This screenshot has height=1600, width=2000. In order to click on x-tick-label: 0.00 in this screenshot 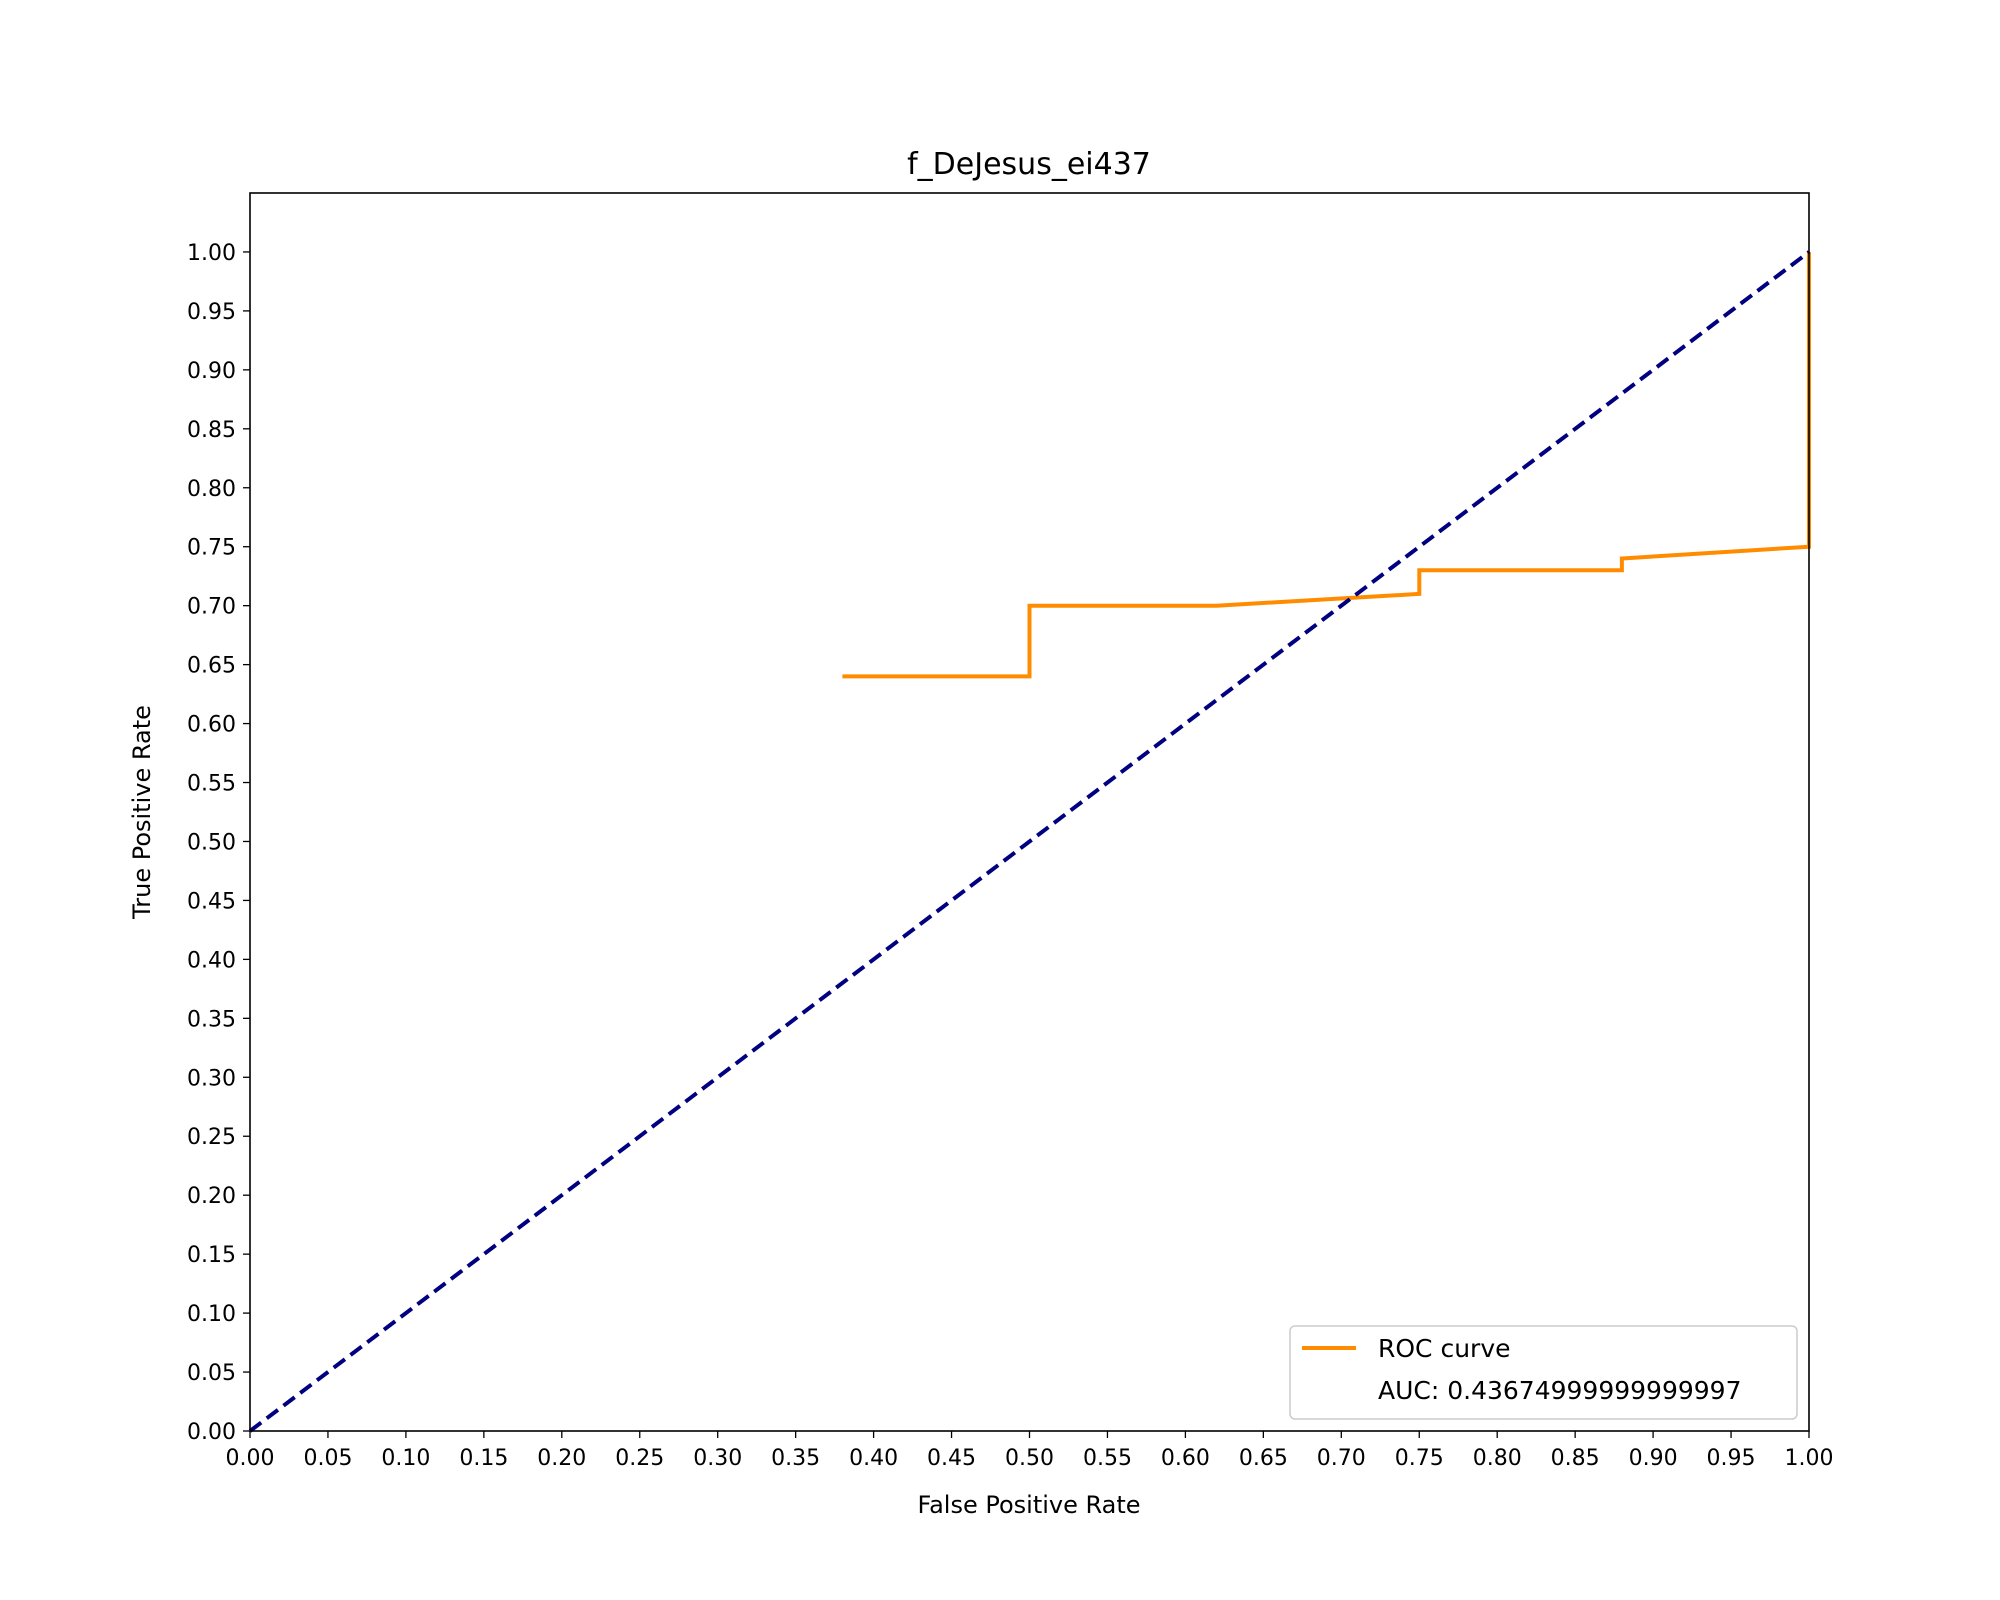, I will do `click(250, 1458)`.